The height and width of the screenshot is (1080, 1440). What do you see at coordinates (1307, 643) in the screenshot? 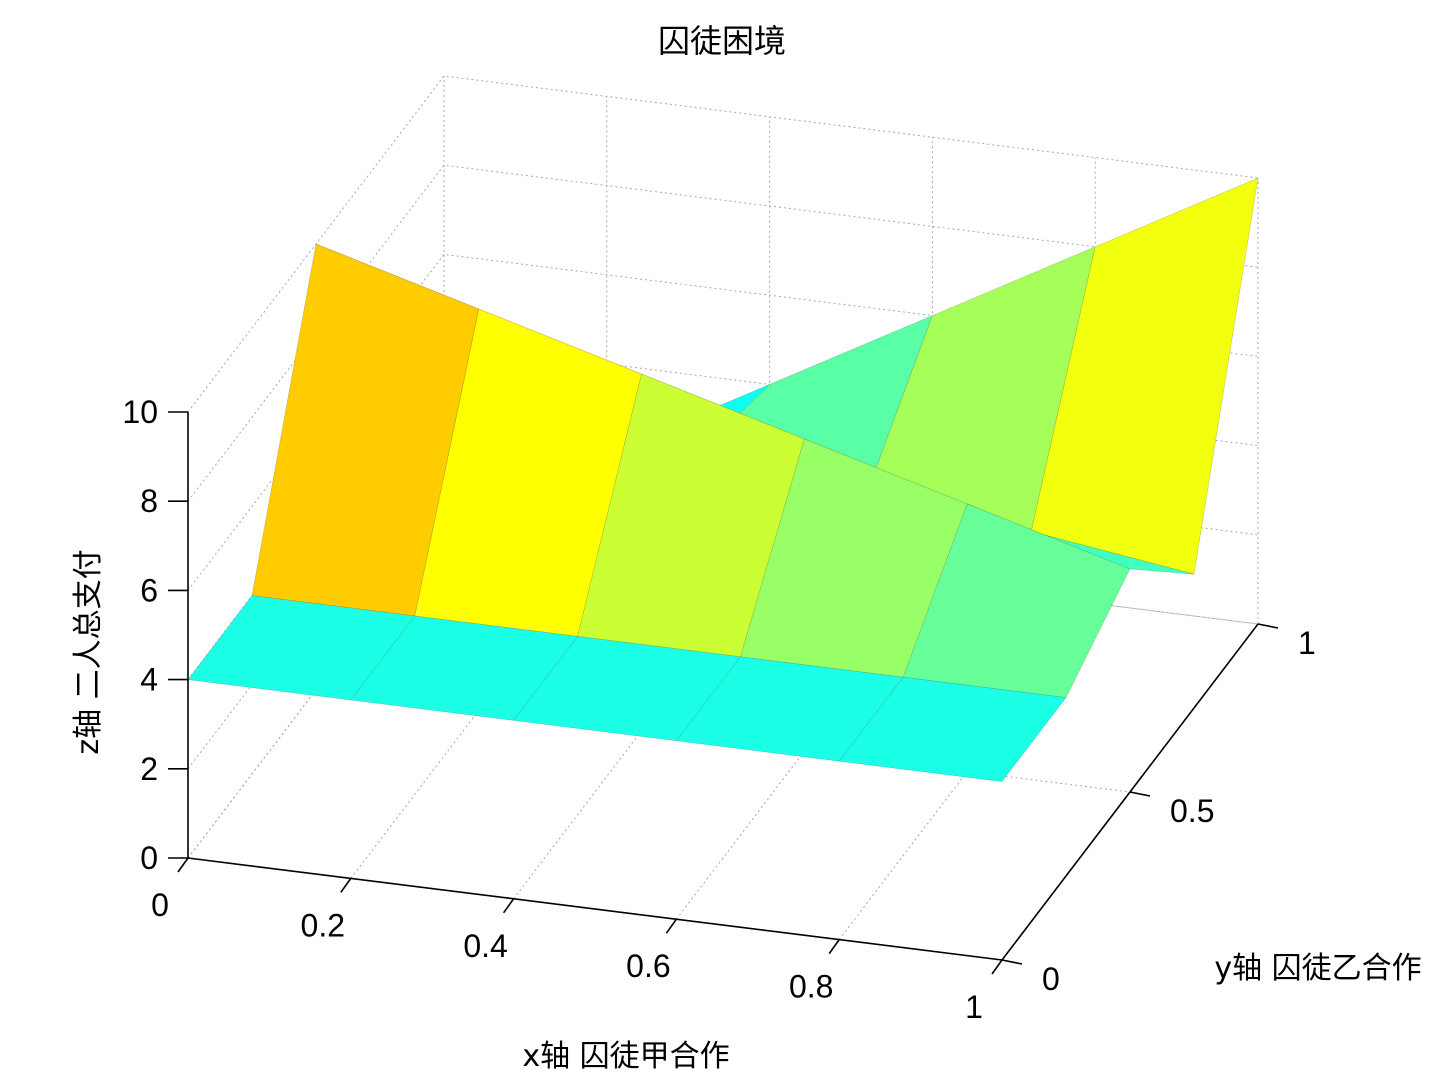
I see `y-tick-label: 1` at bounding box center [1307, 643].